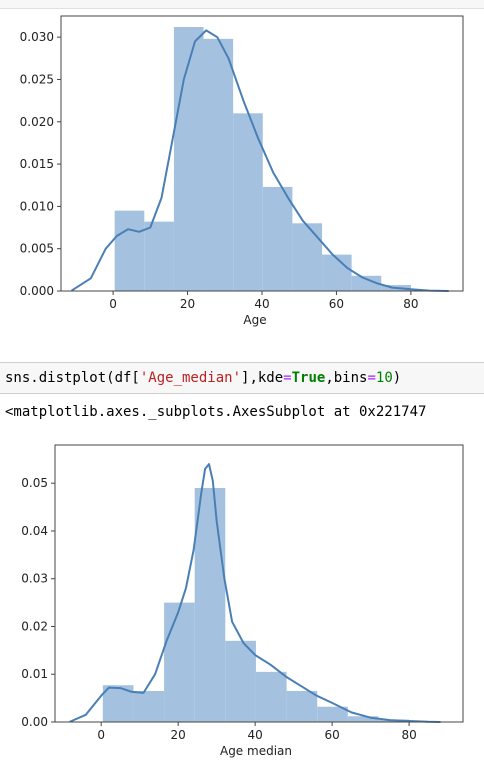 The width and height of the screenshot is (484, 763). What do you see at coordinates (37, 122) in the screenshot?
I see `age-y-tick-label: 0.020` at bounding box center [37, 122].